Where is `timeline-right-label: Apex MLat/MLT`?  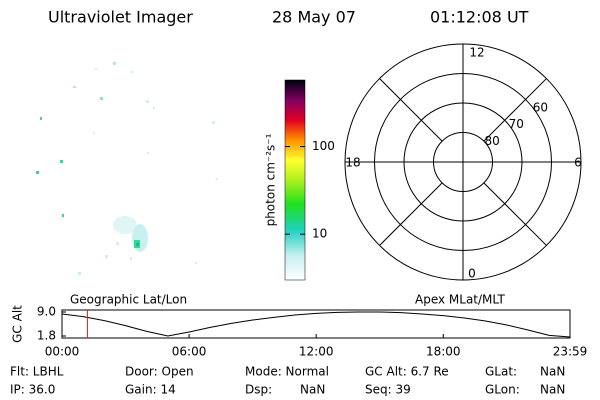
timeline-right-label: Apex MLat/MLT is located at coordinates (460, 300).